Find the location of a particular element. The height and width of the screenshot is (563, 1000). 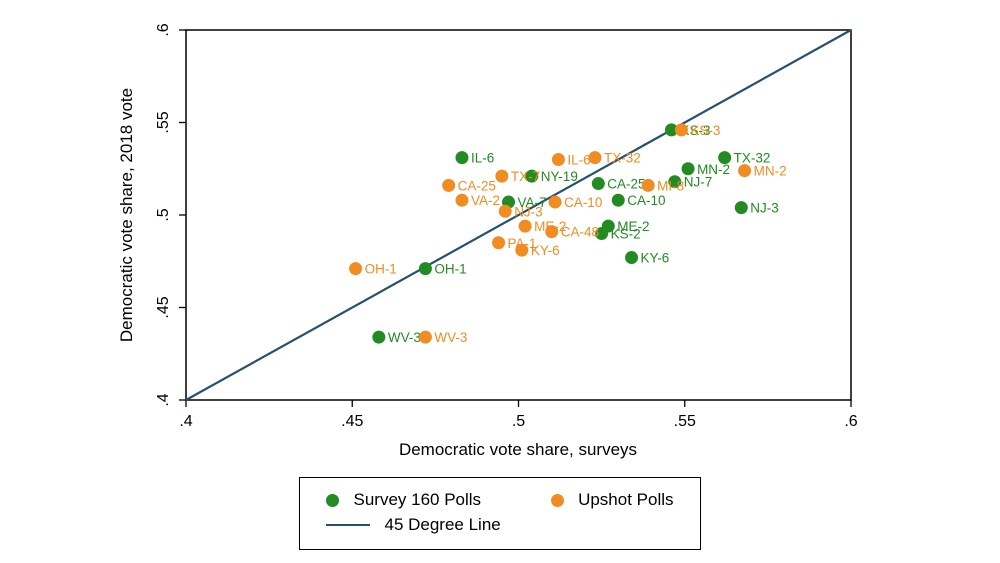

y-tick-label: .55 is located at coordinates (163, 122).